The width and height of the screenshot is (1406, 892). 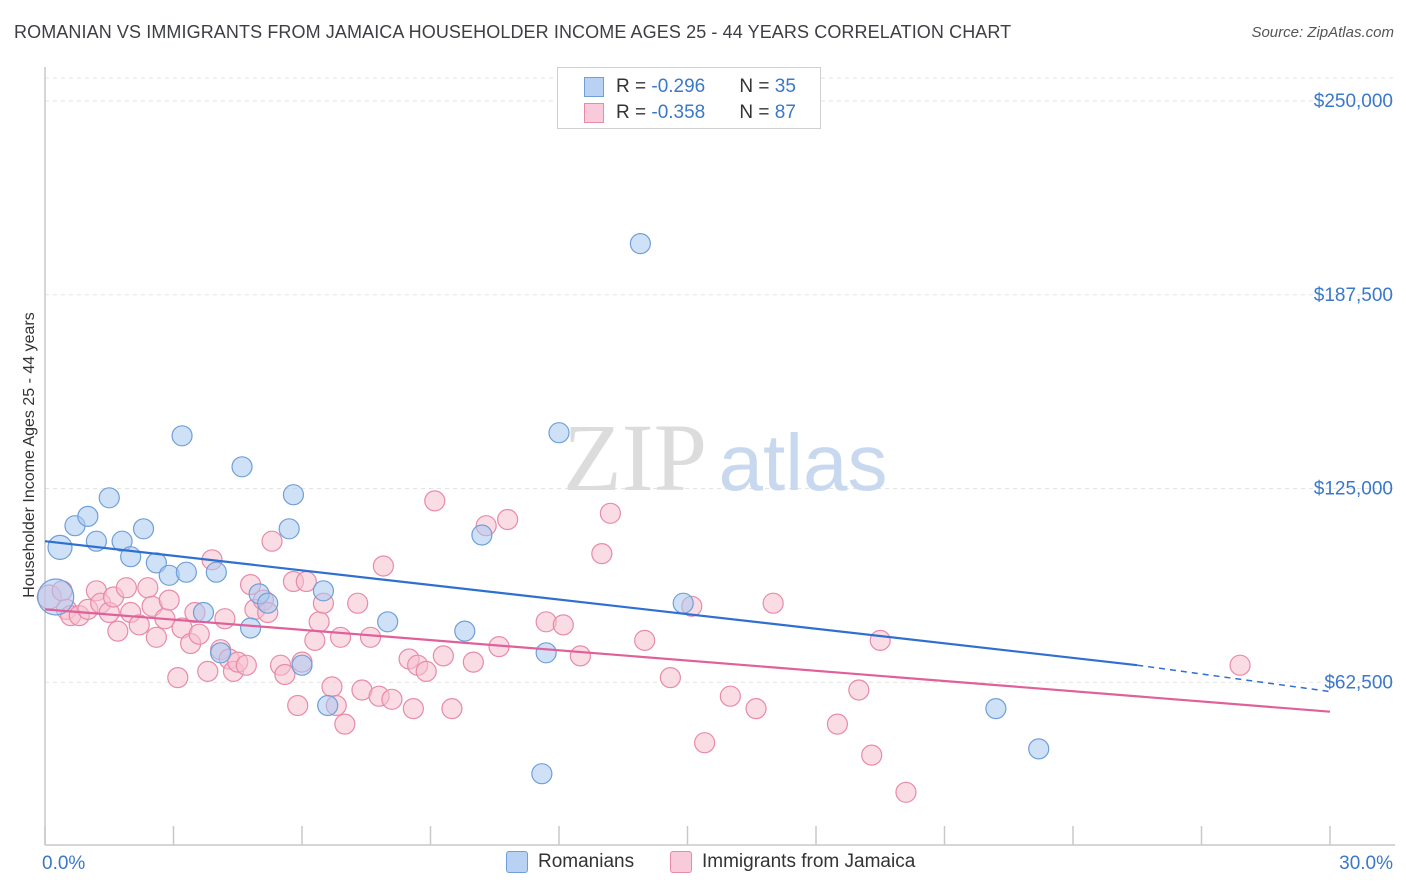 What do you see at coordinates (785, 86) in the screenshot?
I see `legend-n-value: 35` at bounding box center [785, 86].